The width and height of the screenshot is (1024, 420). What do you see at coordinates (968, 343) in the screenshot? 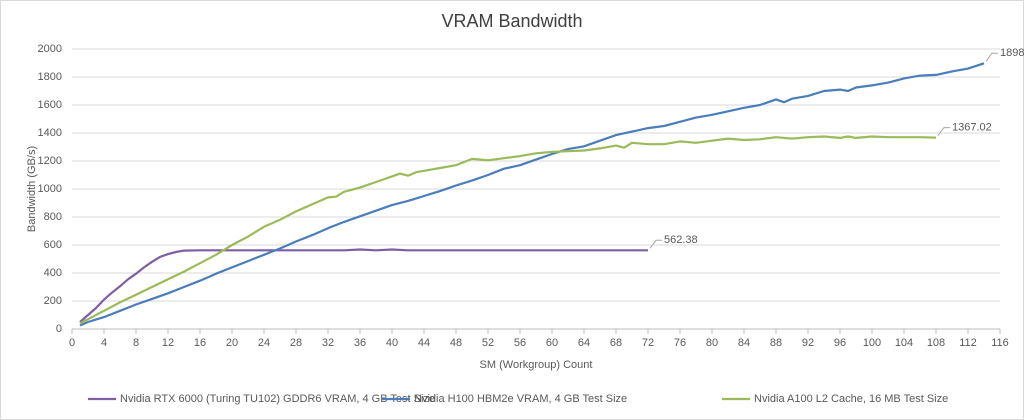
I see `x-tick-label: 112` at bounding box center [968, 343].